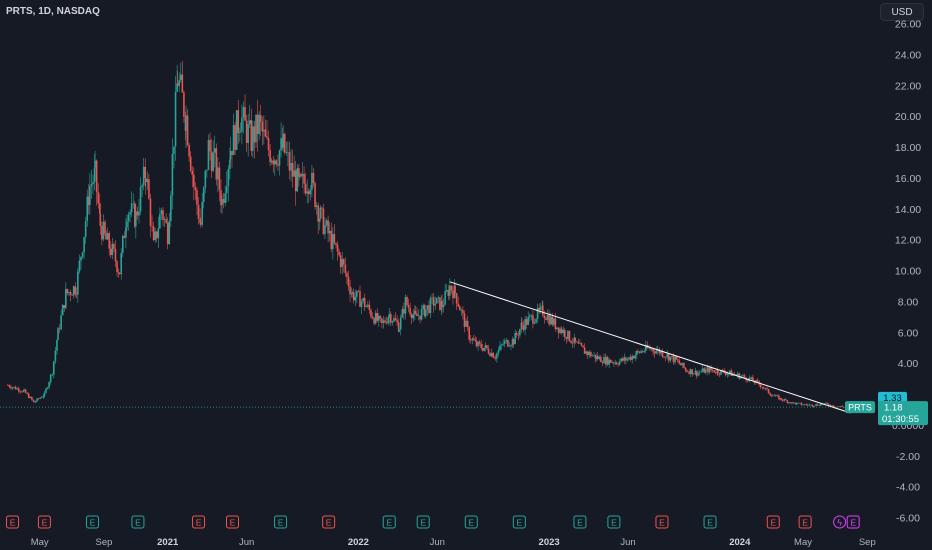  I want to click on currency-button: USD, so click(902, 12).